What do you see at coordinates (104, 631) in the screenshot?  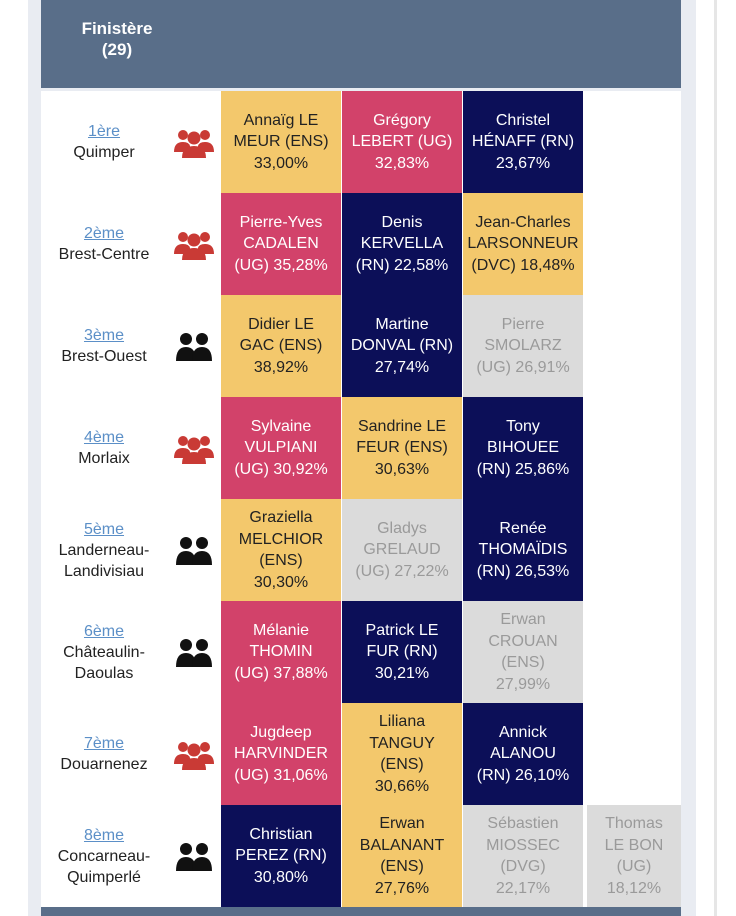 I see `constituency-rank-link: 6ème` at bounding box center [104, 631].